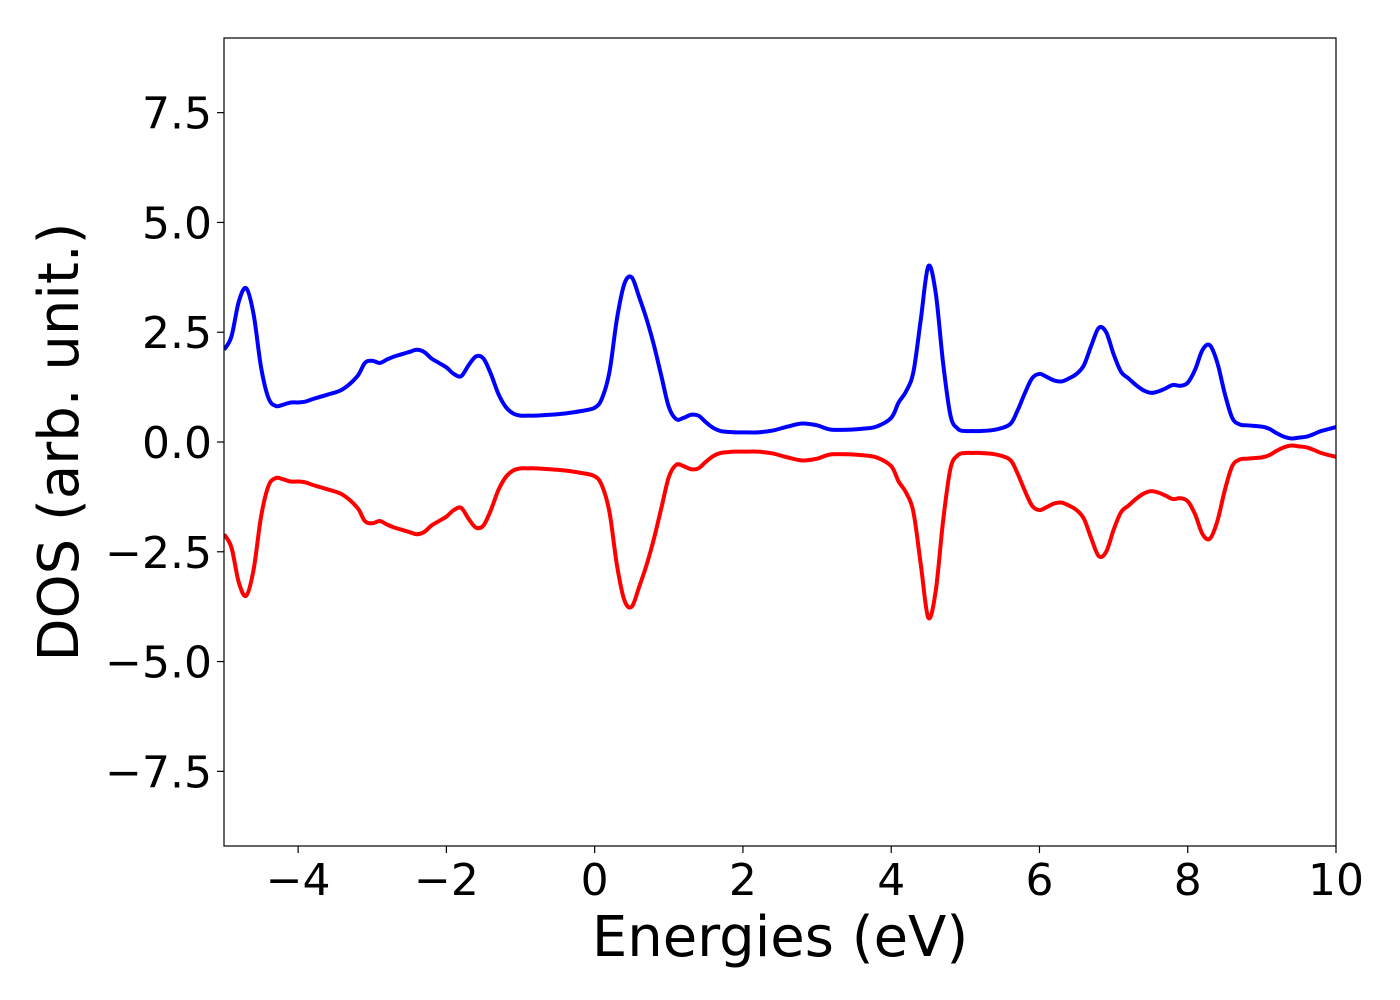 This screenshot has width=1400, height=1000. Describe the element at coordinates (177, 223) in the screenshot. I see `y-tick-label: 5.0` at that location.